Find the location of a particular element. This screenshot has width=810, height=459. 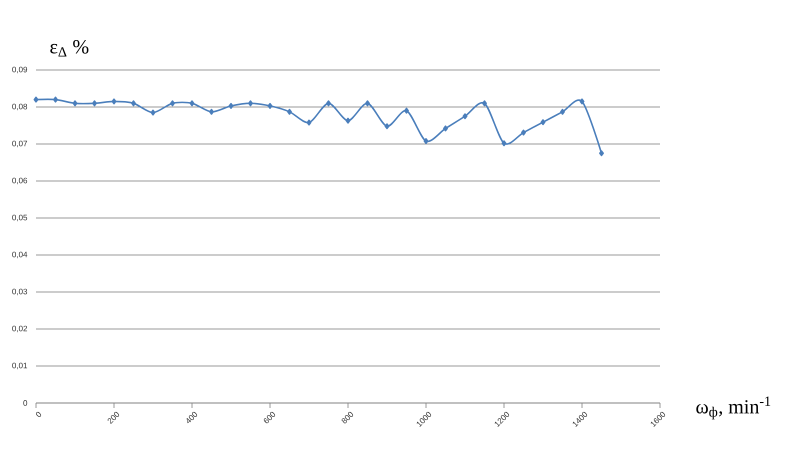

x-tick-label: 600 is located at coordinates (270, 418).